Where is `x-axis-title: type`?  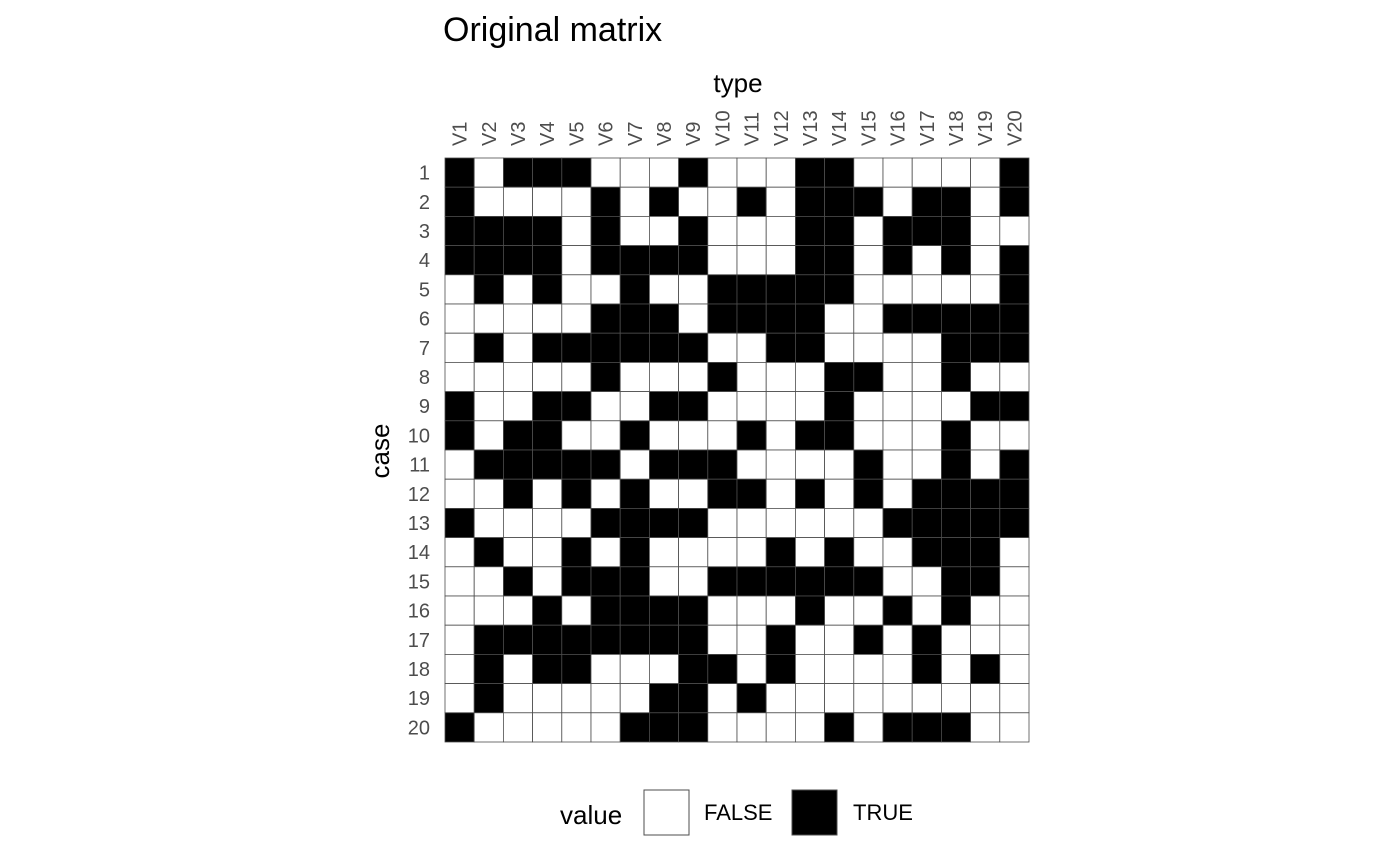 x-axis-title: type is located at coordinates (737, 83).